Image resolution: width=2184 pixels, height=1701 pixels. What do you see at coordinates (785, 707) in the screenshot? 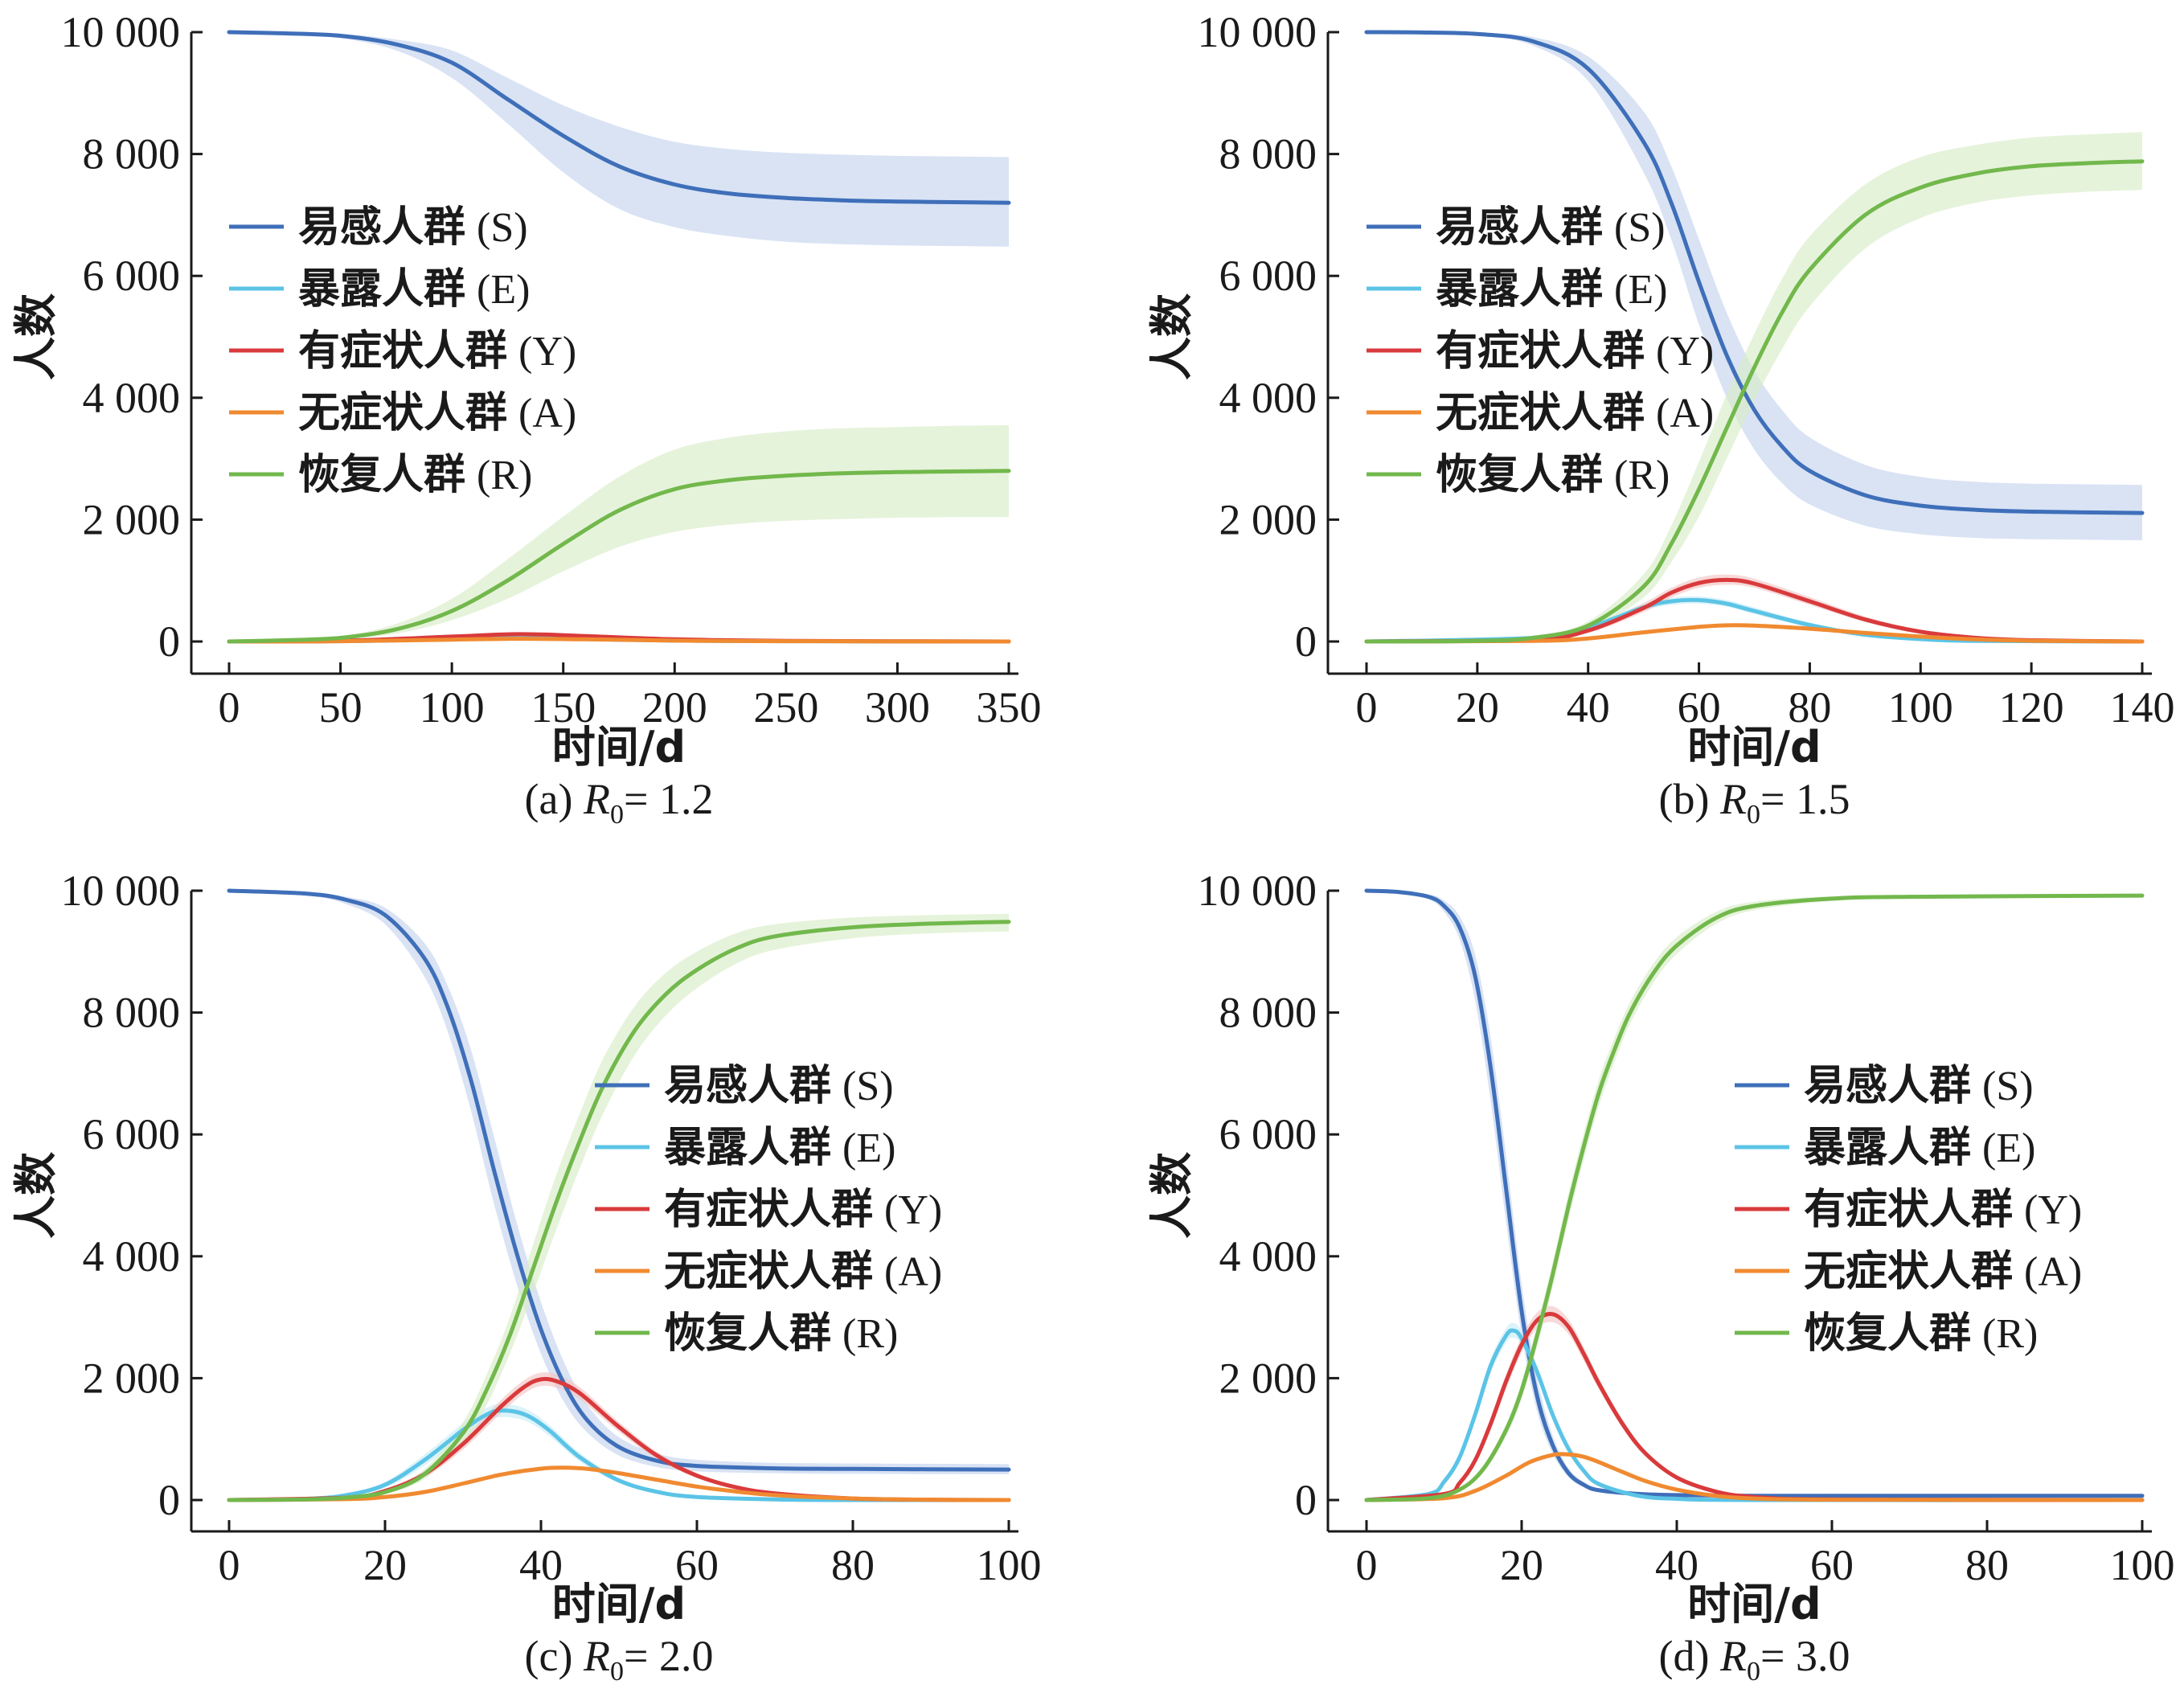
I see `x-tick-label: 250` at bounding box center [785, 707].